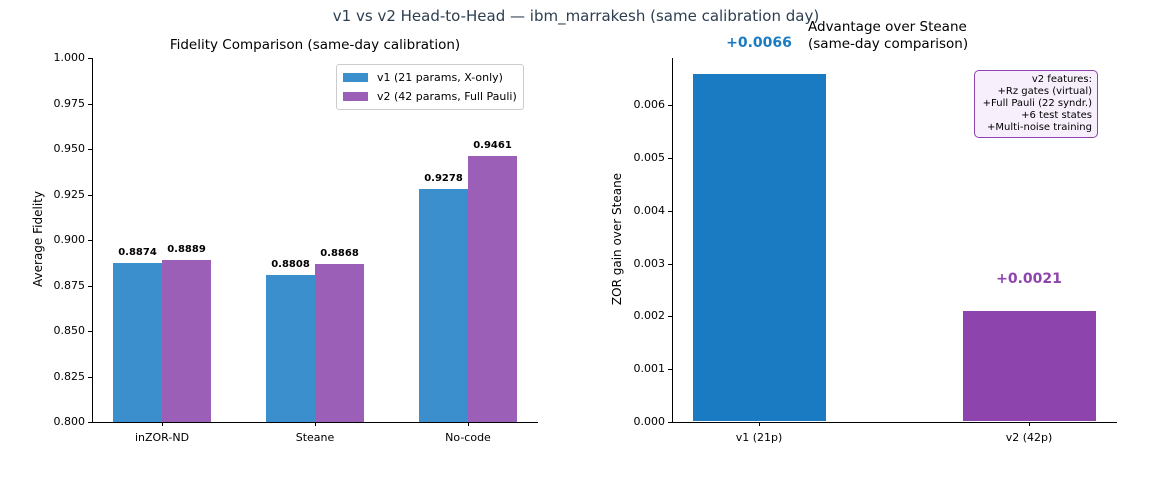 Image resolution: width=1152 pixels, height=480 pixels. Describe the element at coordinates (315, 437) in the screenshot. I see `x-tick-label: Steane` at that location.